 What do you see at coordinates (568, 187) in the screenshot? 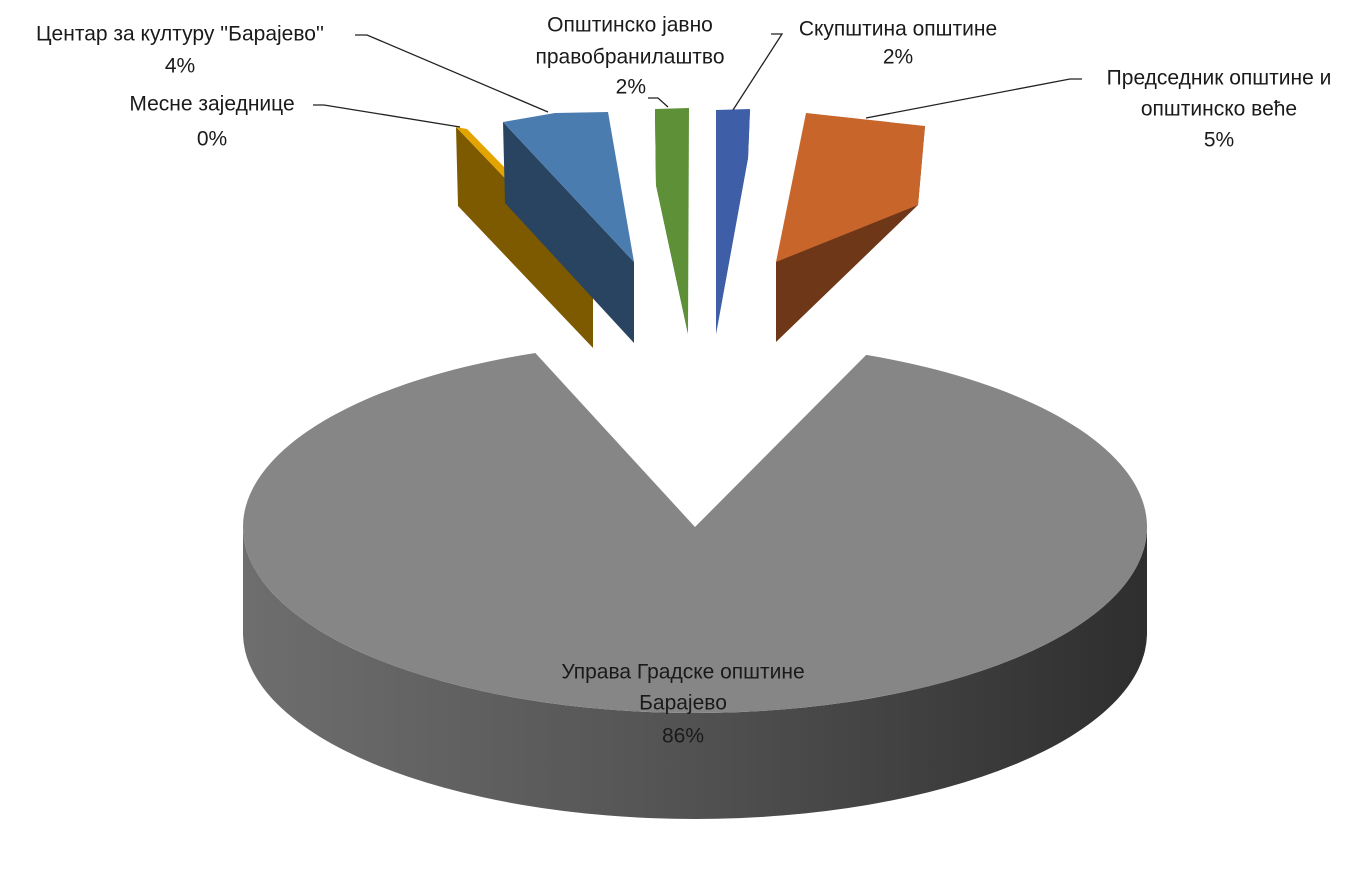
I see `slice-4-top` at bounding box center [568, 187].